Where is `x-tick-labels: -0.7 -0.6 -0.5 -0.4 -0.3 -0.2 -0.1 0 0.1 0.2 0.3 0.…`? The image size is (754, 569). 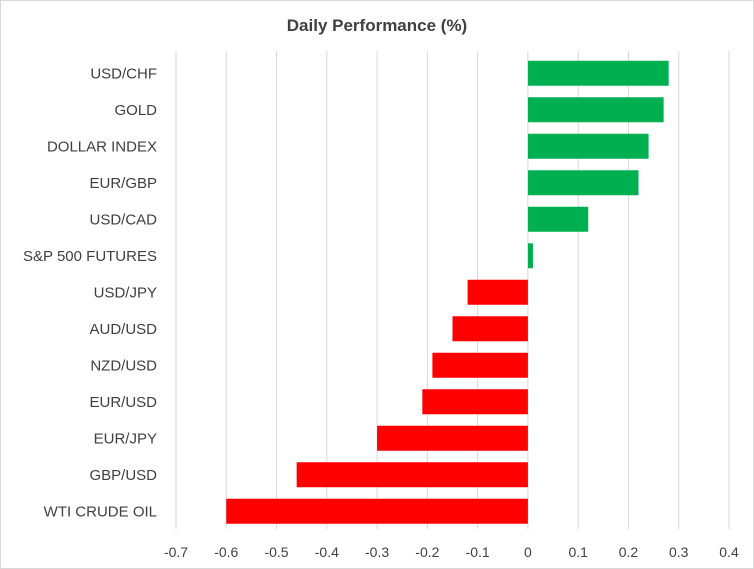
x-tick-labels: -0.7 -0.6 -0.5 -0.4 -0.3 -0.2 -0.1 0 0.1 0.2 0.3 0.… is located at coordinates (451, 552).